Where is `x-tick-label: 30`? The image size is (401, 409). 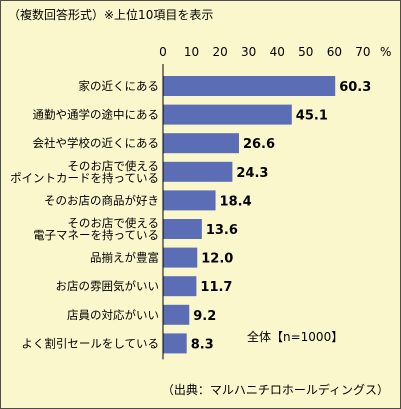 x-tick-label: 30 is located at coordinates (248, 52).